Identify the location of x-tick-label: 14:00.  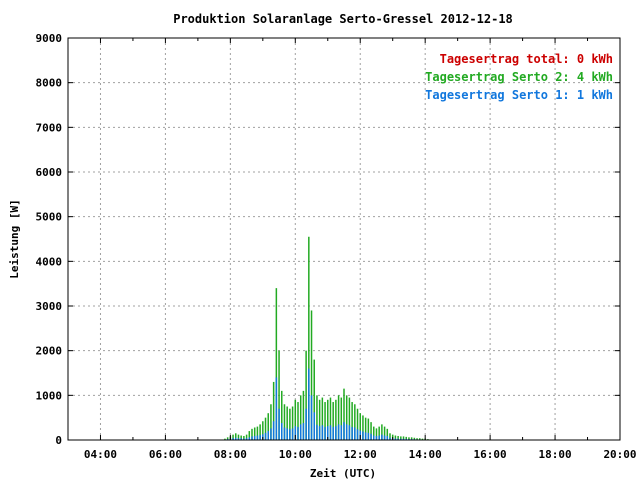
(425, 454).